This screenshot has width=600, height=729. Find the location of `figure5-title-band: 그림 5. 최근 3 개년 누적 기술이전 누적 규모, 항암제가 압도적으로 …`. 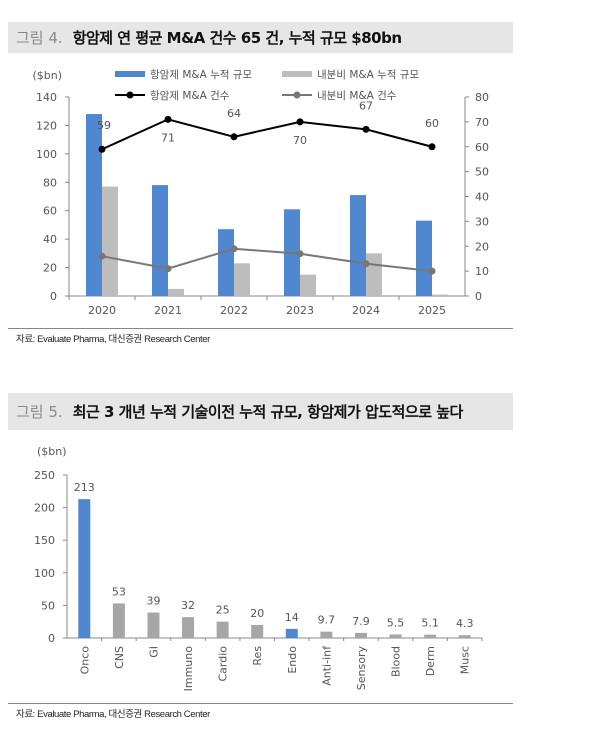

figure5-title-band: 그림 5. 최근 3 개년 누적 기술이전 누적 규모, 항암제가 압도적으로 … is located at coordinates (260, 411).